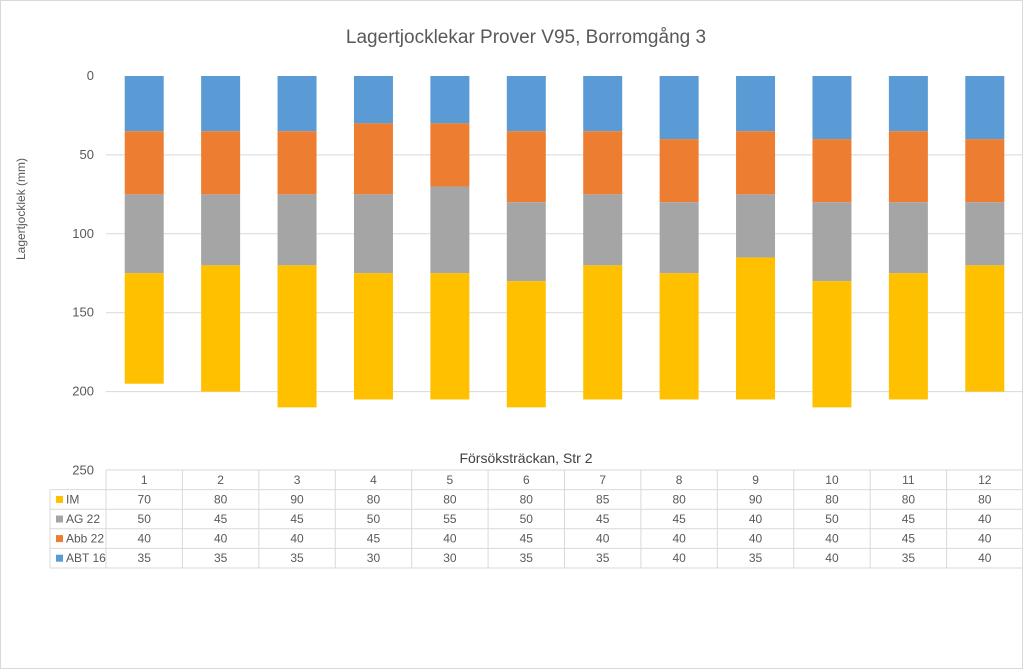 This screenshot has height=669, width=1023. Describe the element at coordinates (525, 458) in the screenshot. I see `x-axis-label: Försöksträckan, Str 2` at that location.